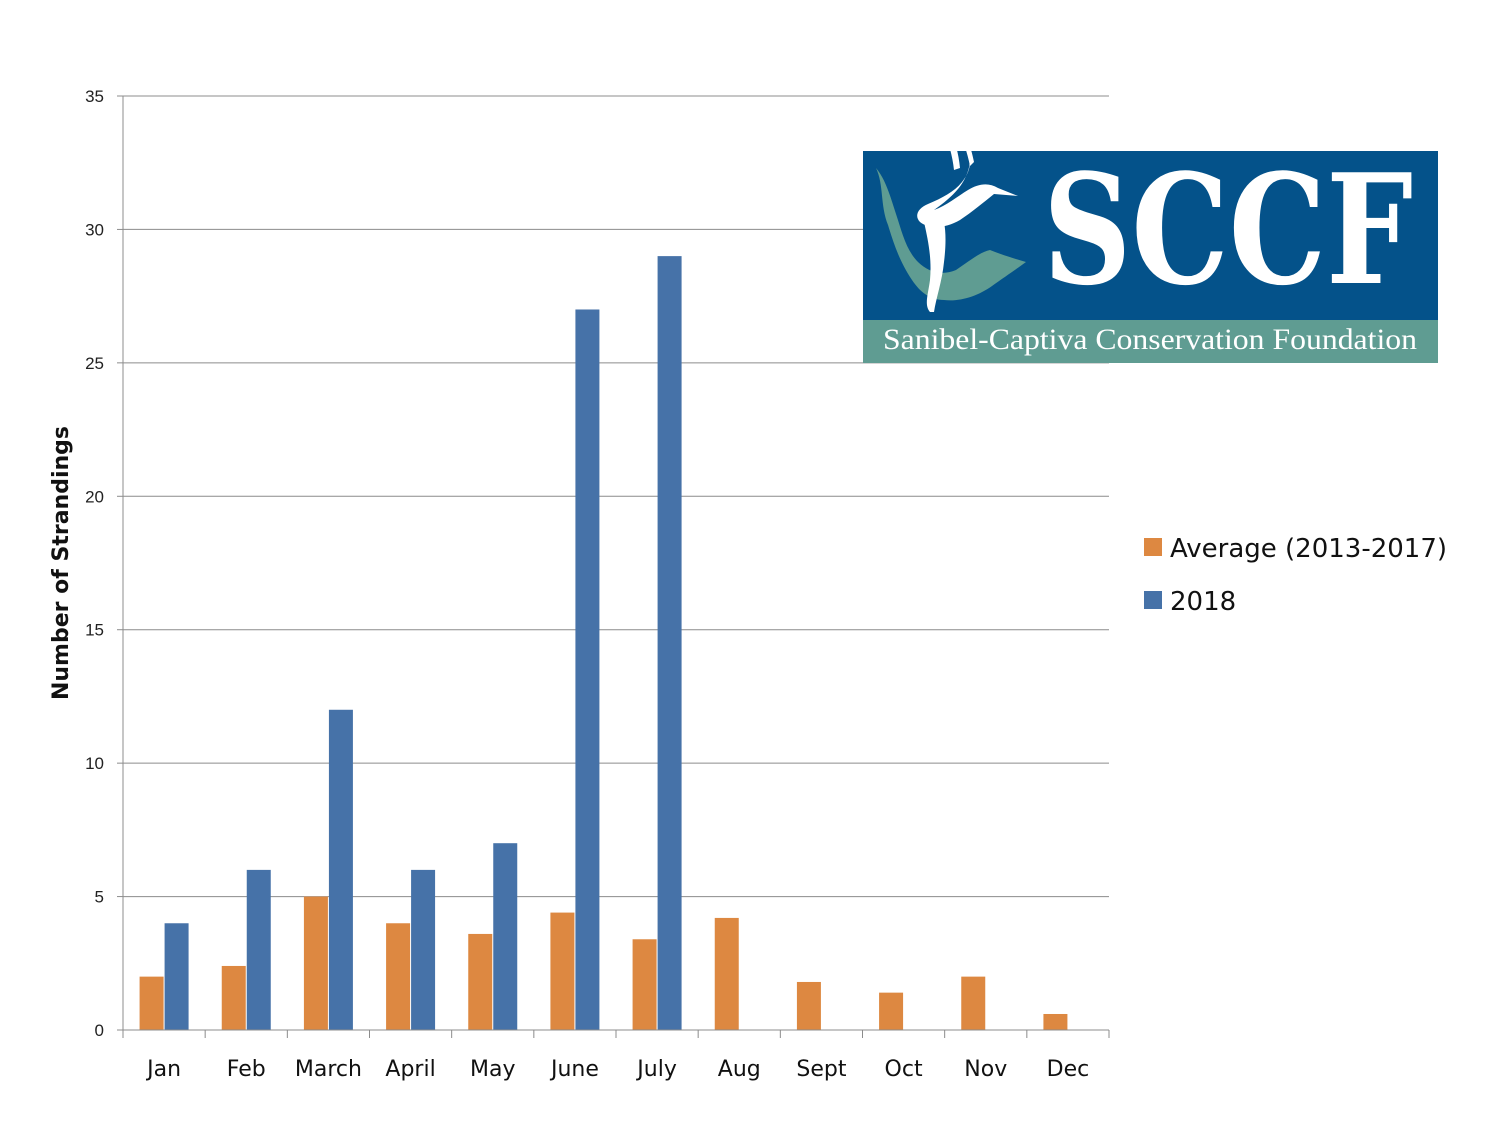 This screenshot has height=1125, width=1500. I want to click on logo-subtitle: Sanibel-Captiva Conservation Foundation, so click(1150, 339).